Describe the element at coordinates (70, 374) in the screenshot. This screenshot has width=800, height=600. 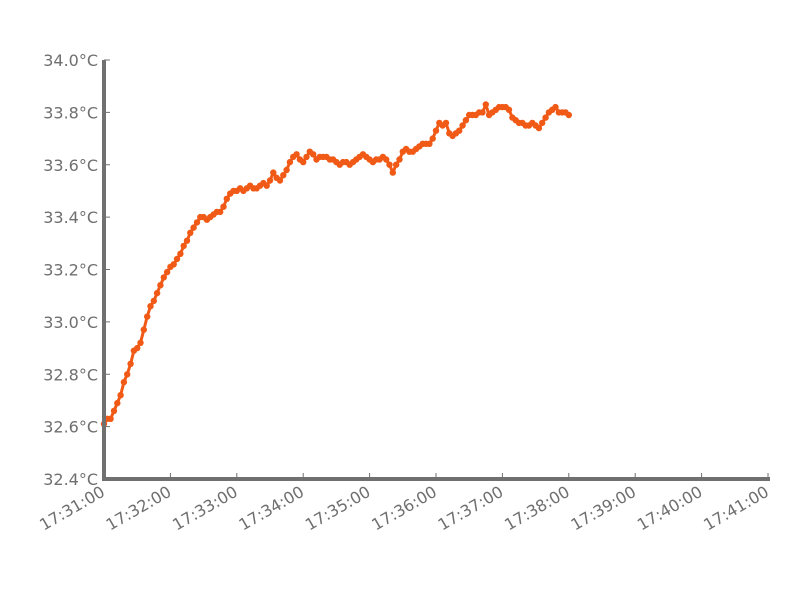
I see `y-tick-label: 32.8°C` at that location.